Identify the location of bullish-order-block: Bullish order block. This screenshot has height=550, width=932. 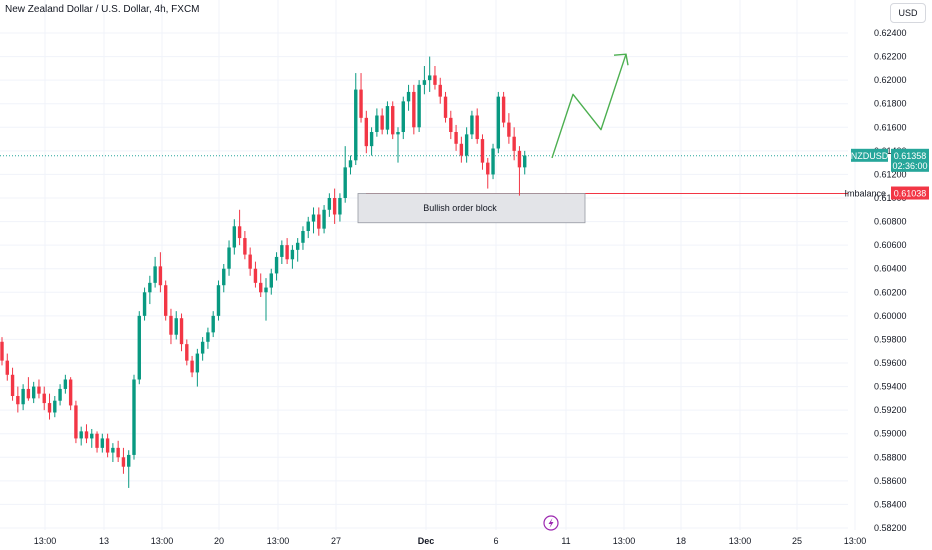
(471, 208).